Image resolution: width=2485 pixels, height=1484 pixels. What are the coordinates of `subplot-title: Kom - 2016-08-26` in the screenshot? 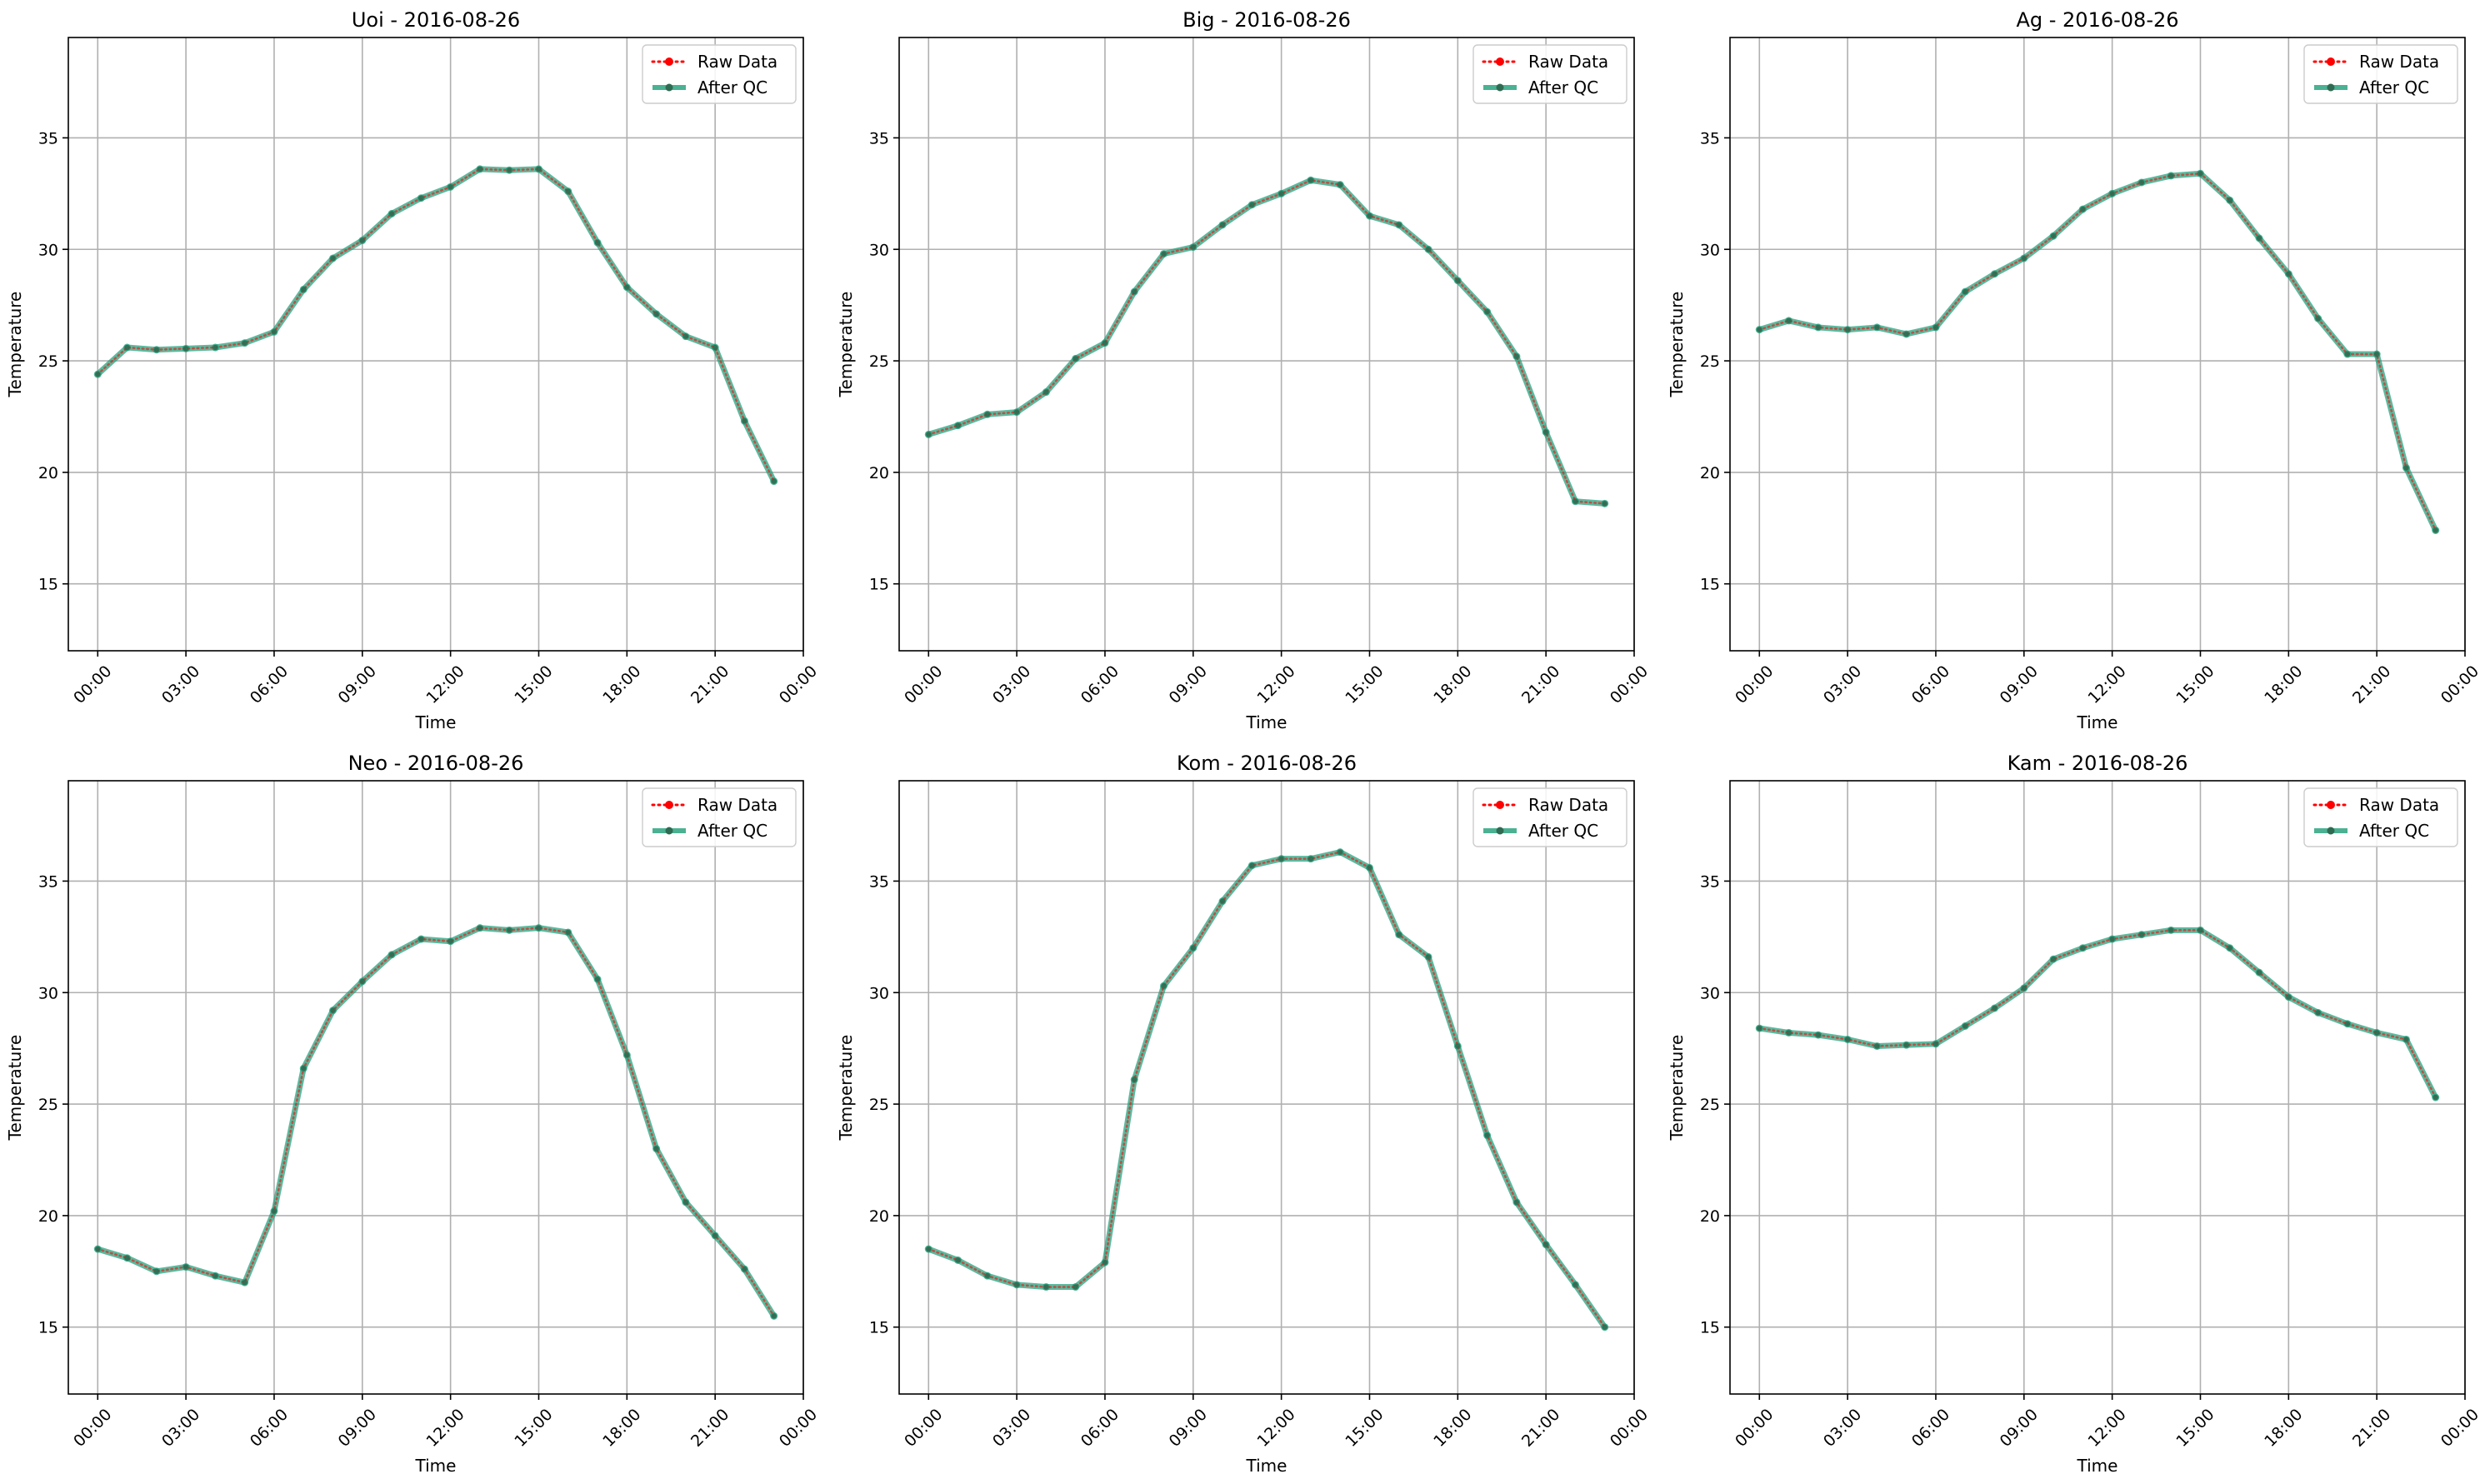 It's located at (1267, 764).